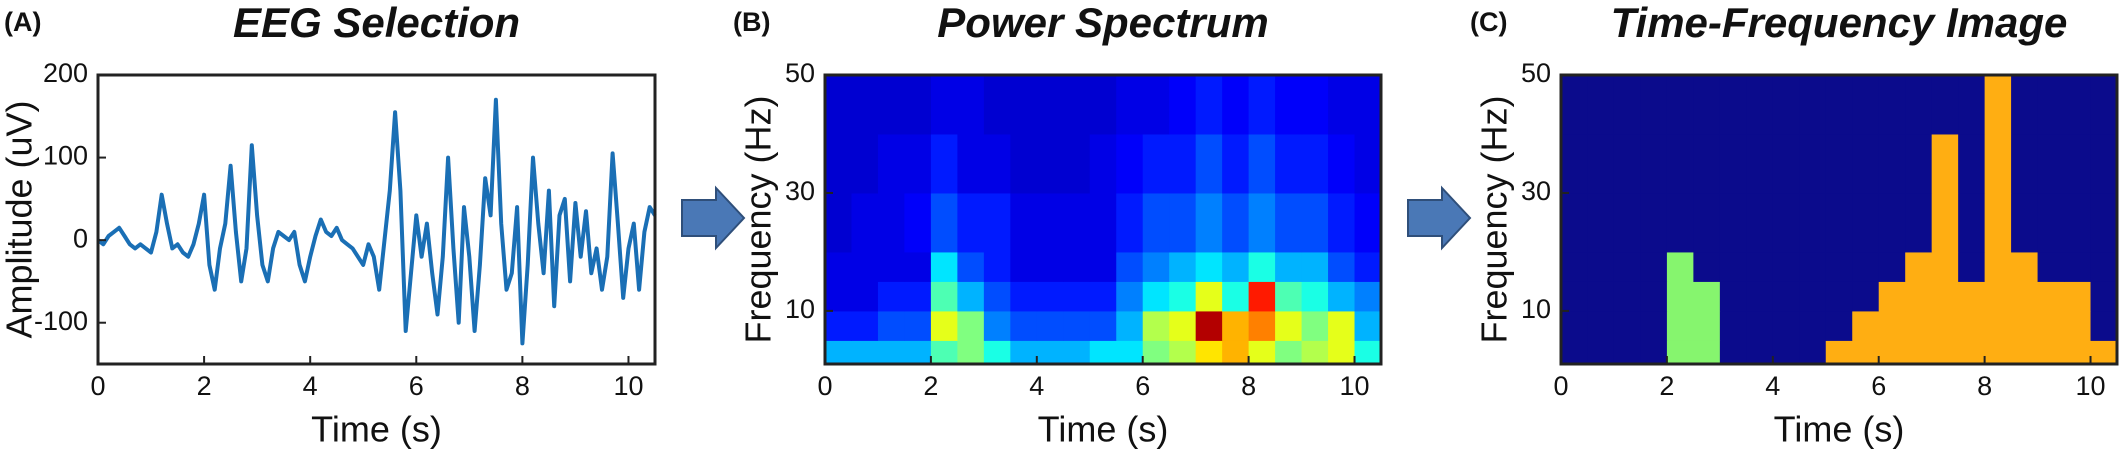  I want to click on arrow, so click(713, 218).